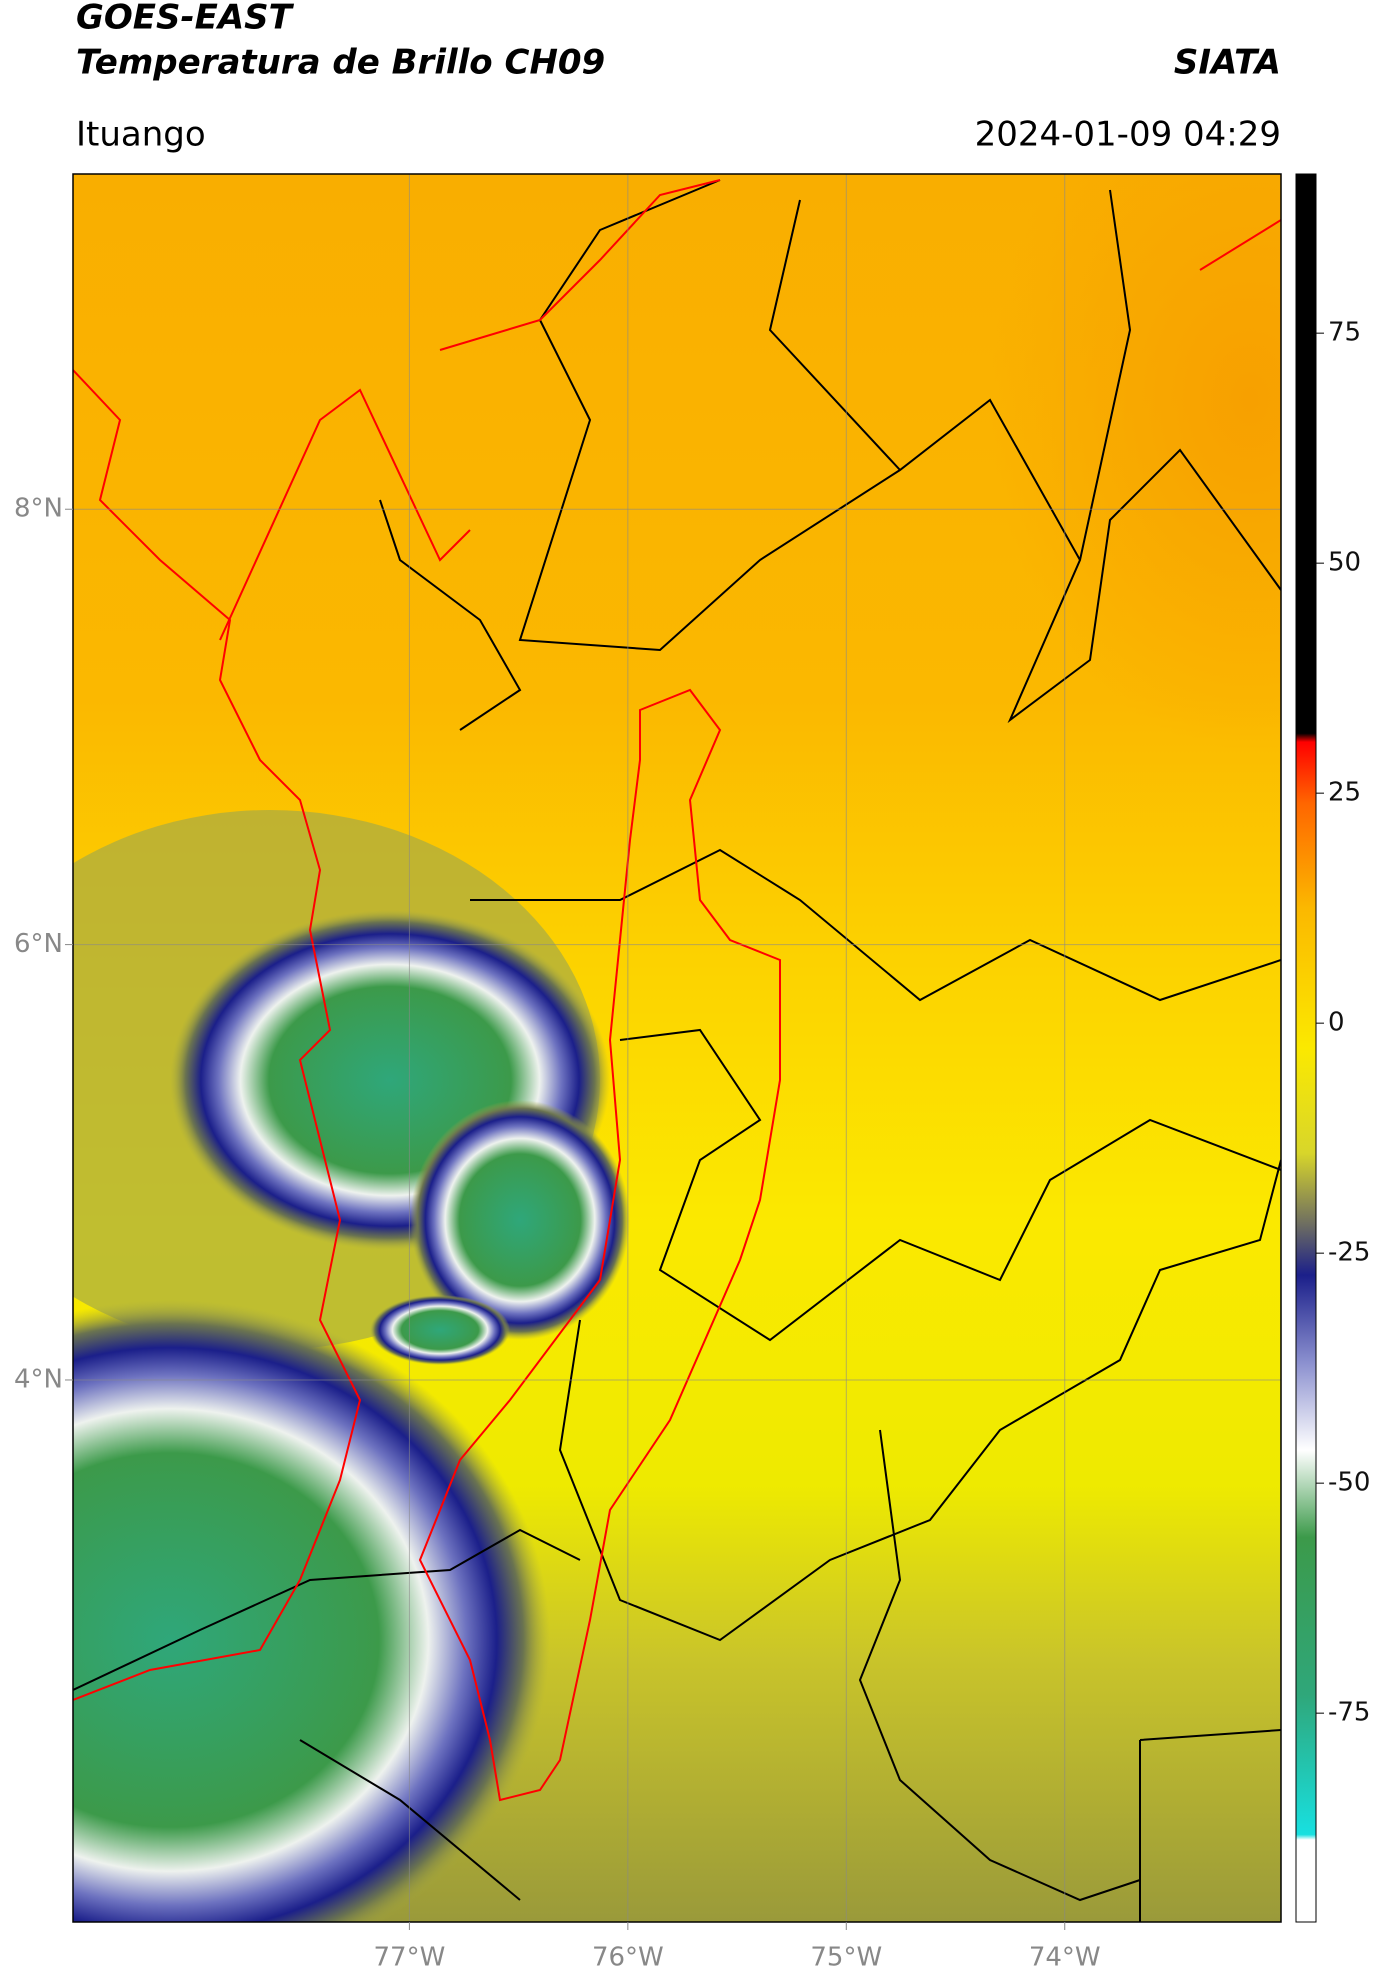 The image size is (1384, 1985). Describe the element at coordinates (1349, 1253) in the screenshot. I see `colorbar-tick-label: -25` at that location.